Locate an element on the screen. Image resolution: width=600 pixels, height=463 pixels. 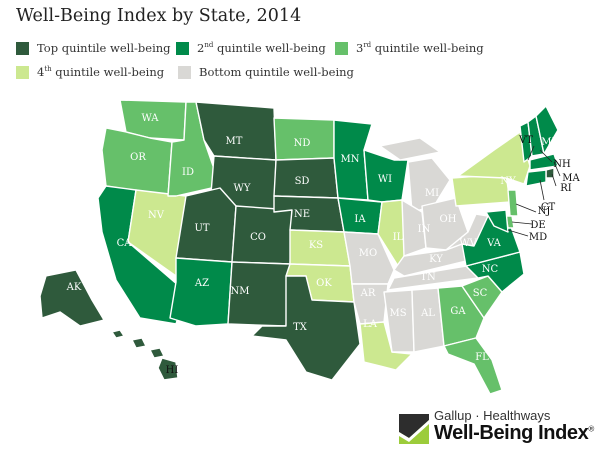
state-ct is located at coordinates (536, 178).